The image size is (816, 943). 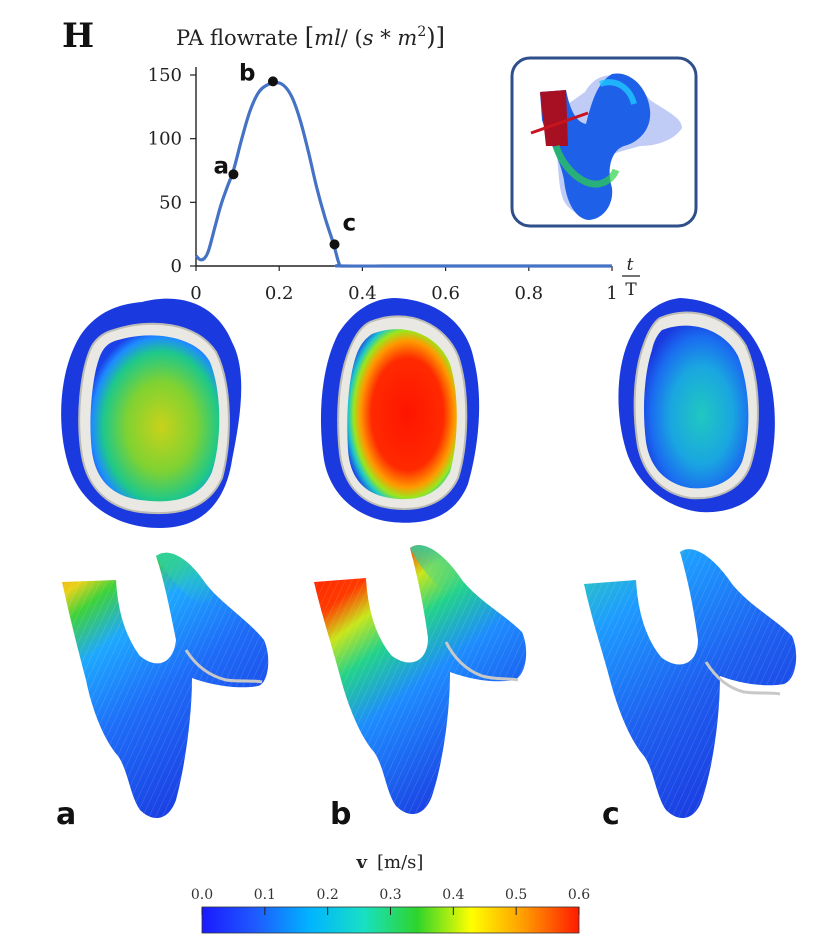 What do you see at coordinates (66, 814) in the screenshot?
I see `column-label-a: a` at bounding box center [66, 814].